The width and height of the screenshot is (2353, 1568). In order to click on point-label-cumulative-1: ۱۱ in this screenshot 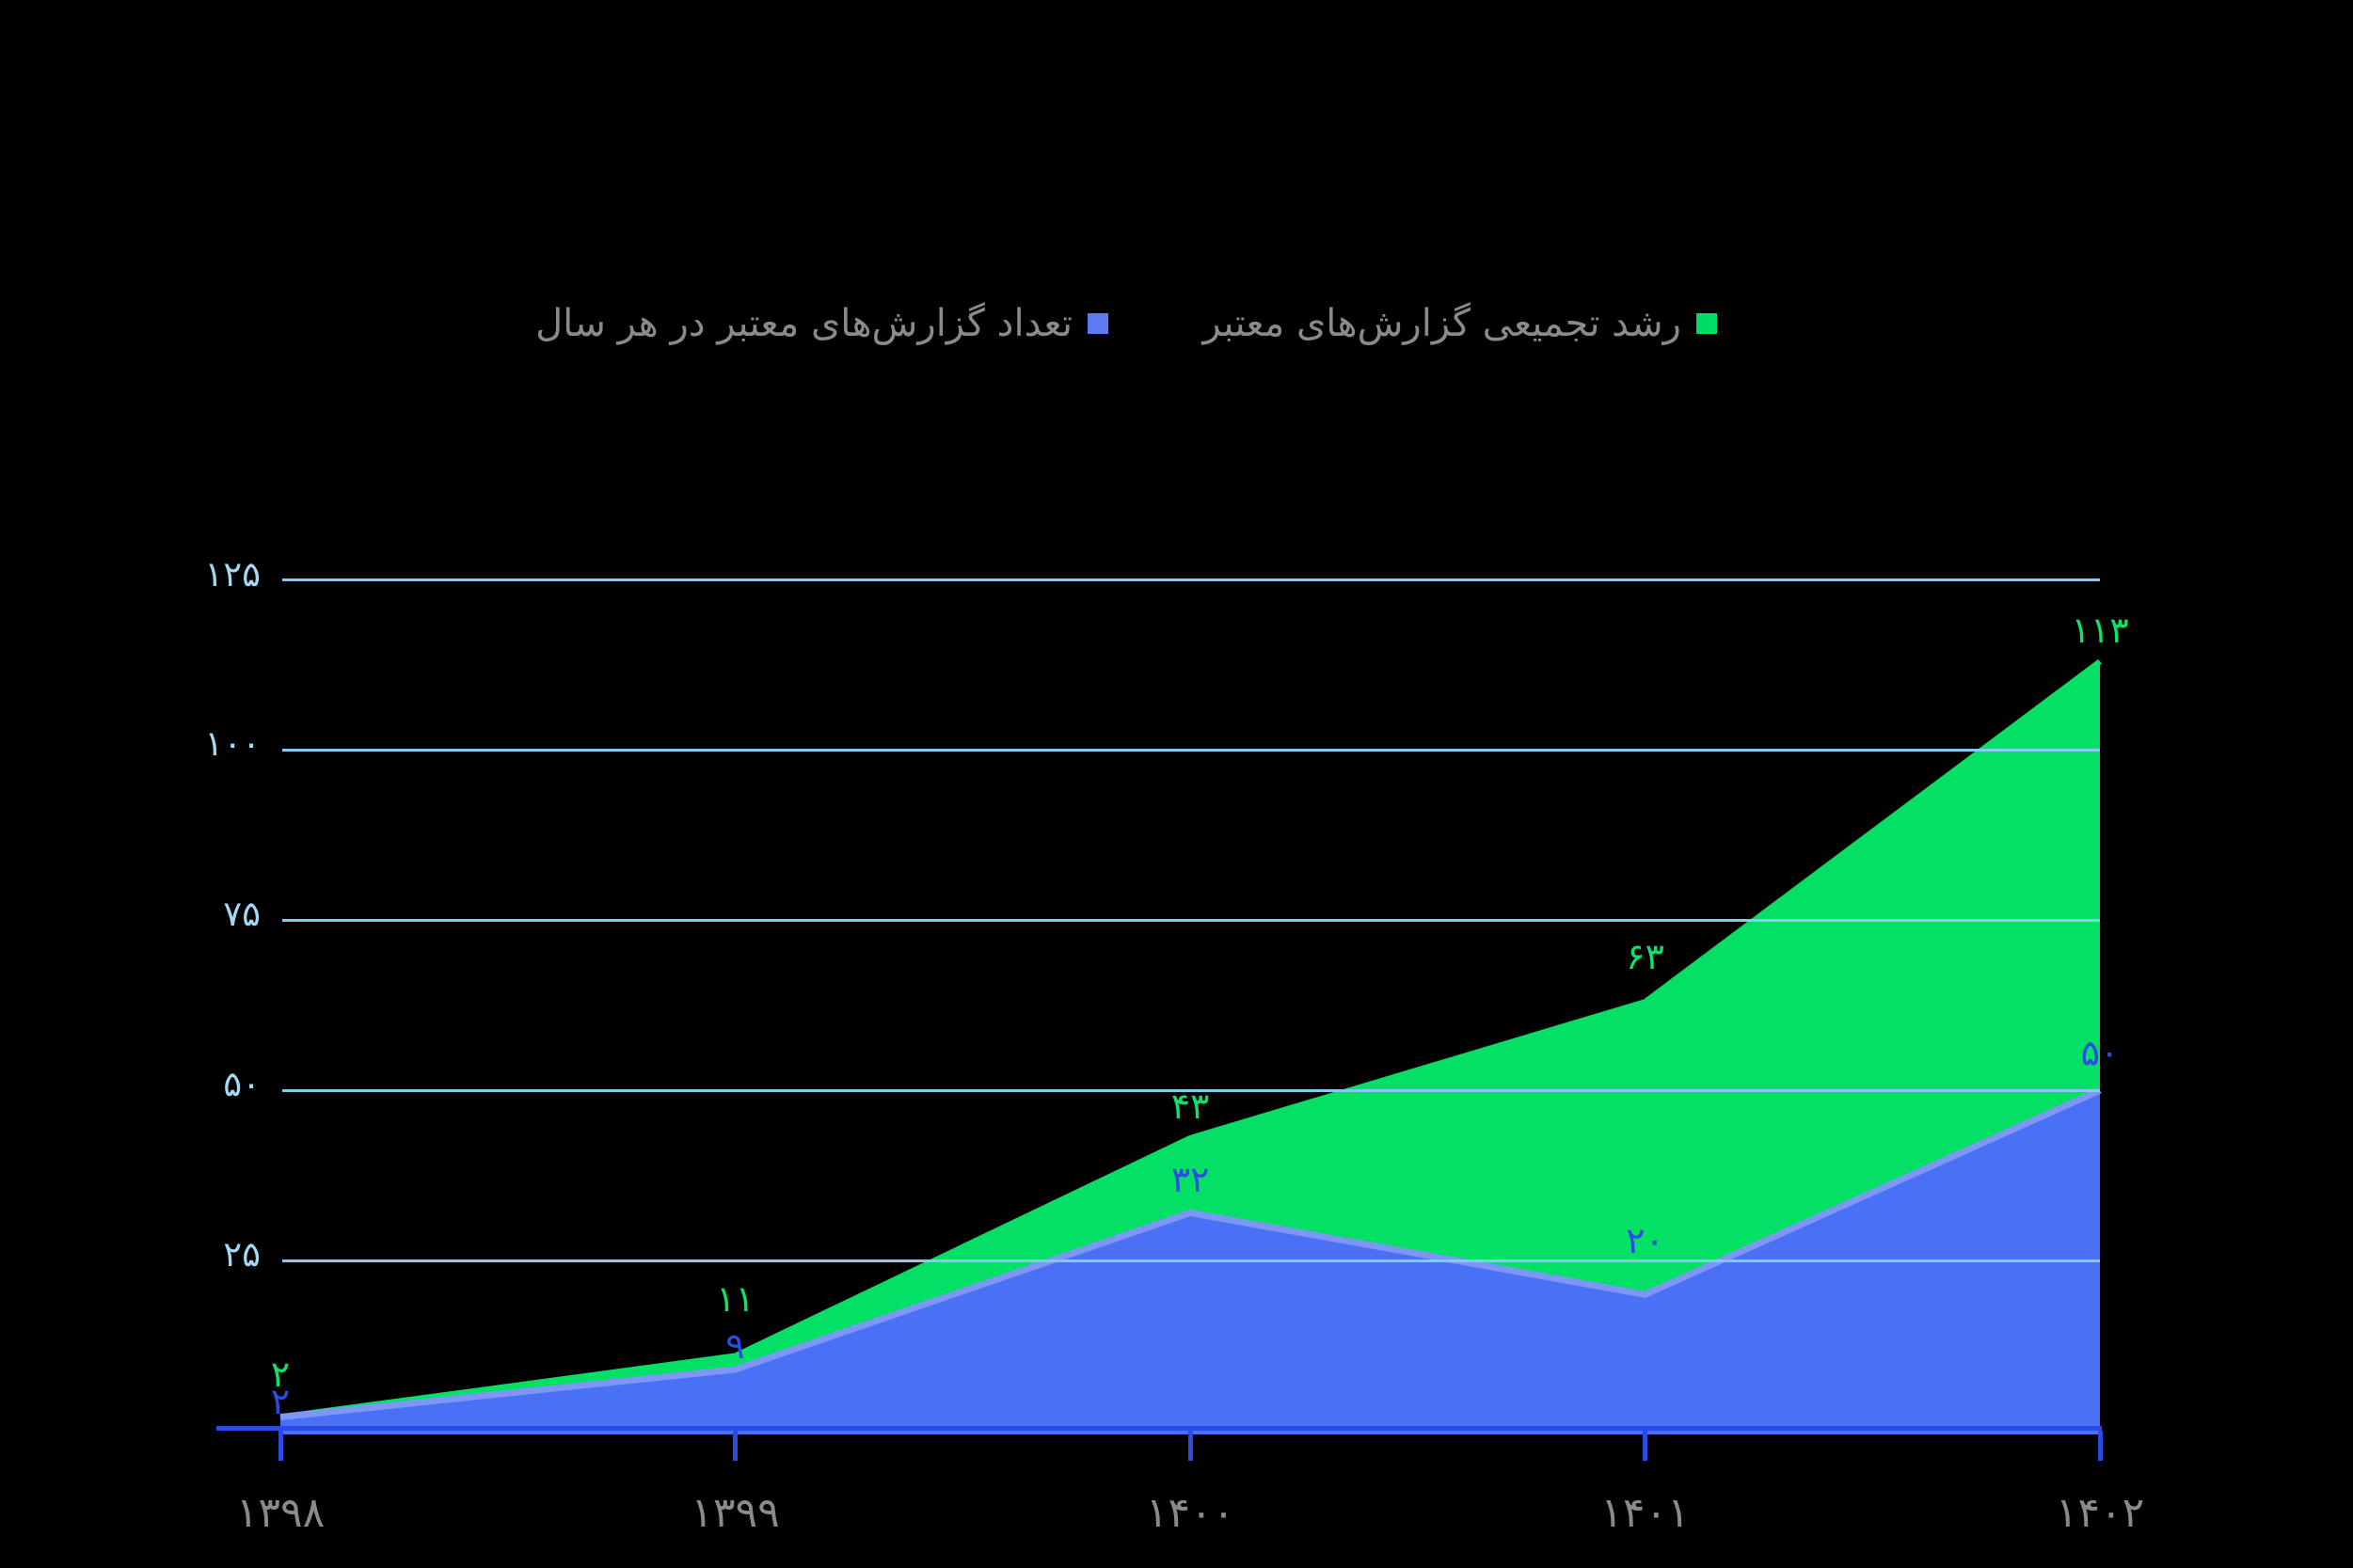, I will do `click(735, 1299)`.